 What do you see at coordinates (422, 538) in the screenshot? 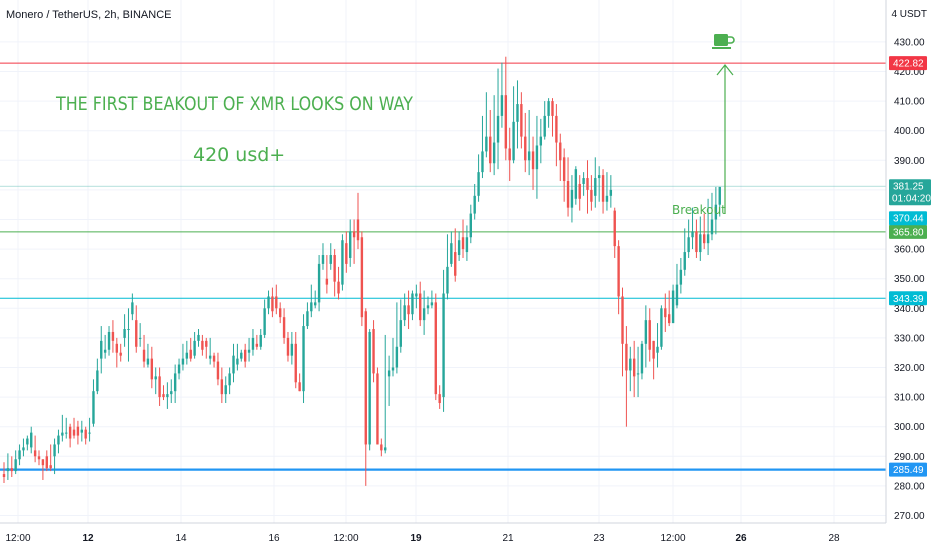
I see `time-axis: 12:00 12 14 16 12:00 19 21 23 12:00 26 28` at bounding box center [422, 538].